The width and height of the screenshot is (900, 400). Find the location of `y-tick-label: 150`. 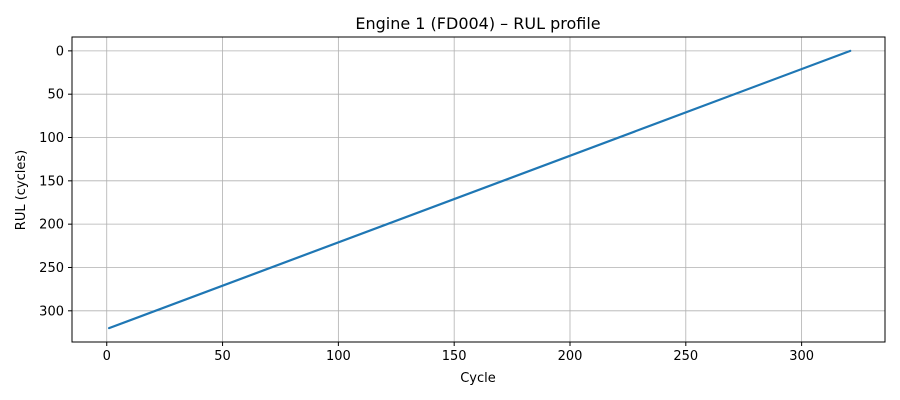

y-tick-label: 150 is located at coordinates (51, 181).